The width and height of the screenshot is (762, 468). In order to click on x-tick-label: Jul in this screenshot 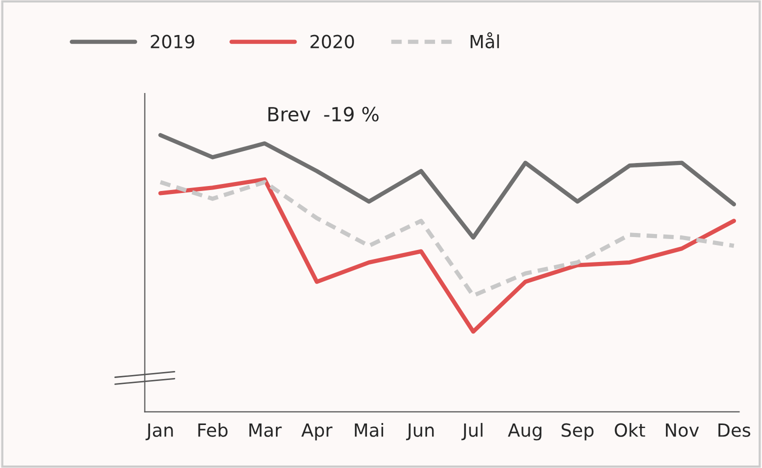, I will do `click(471, 431)`.